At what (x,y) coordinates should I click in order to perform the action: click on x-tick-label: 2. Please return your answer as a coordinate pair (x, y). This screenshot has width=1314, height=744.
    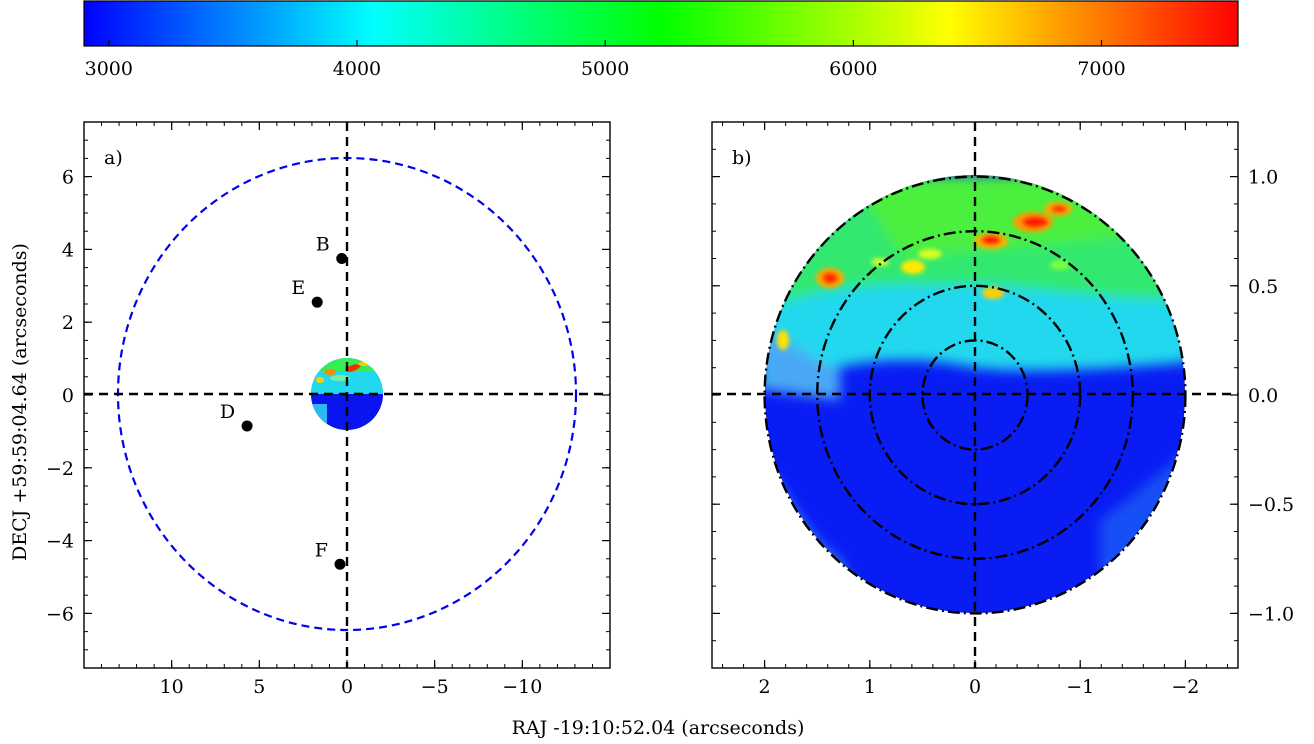
    Looking at the image, I should click on (765, 687).